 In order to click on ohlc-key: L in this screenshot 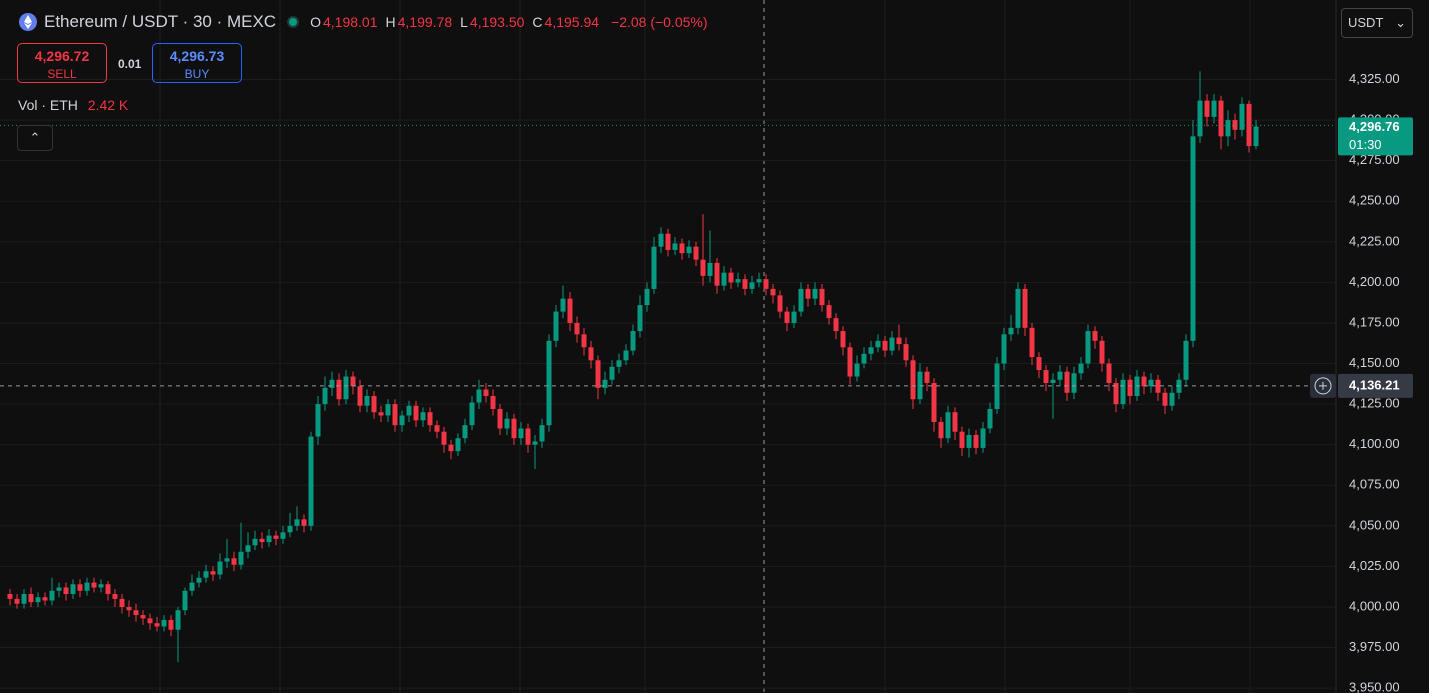, I will do `click(464, 22)`.